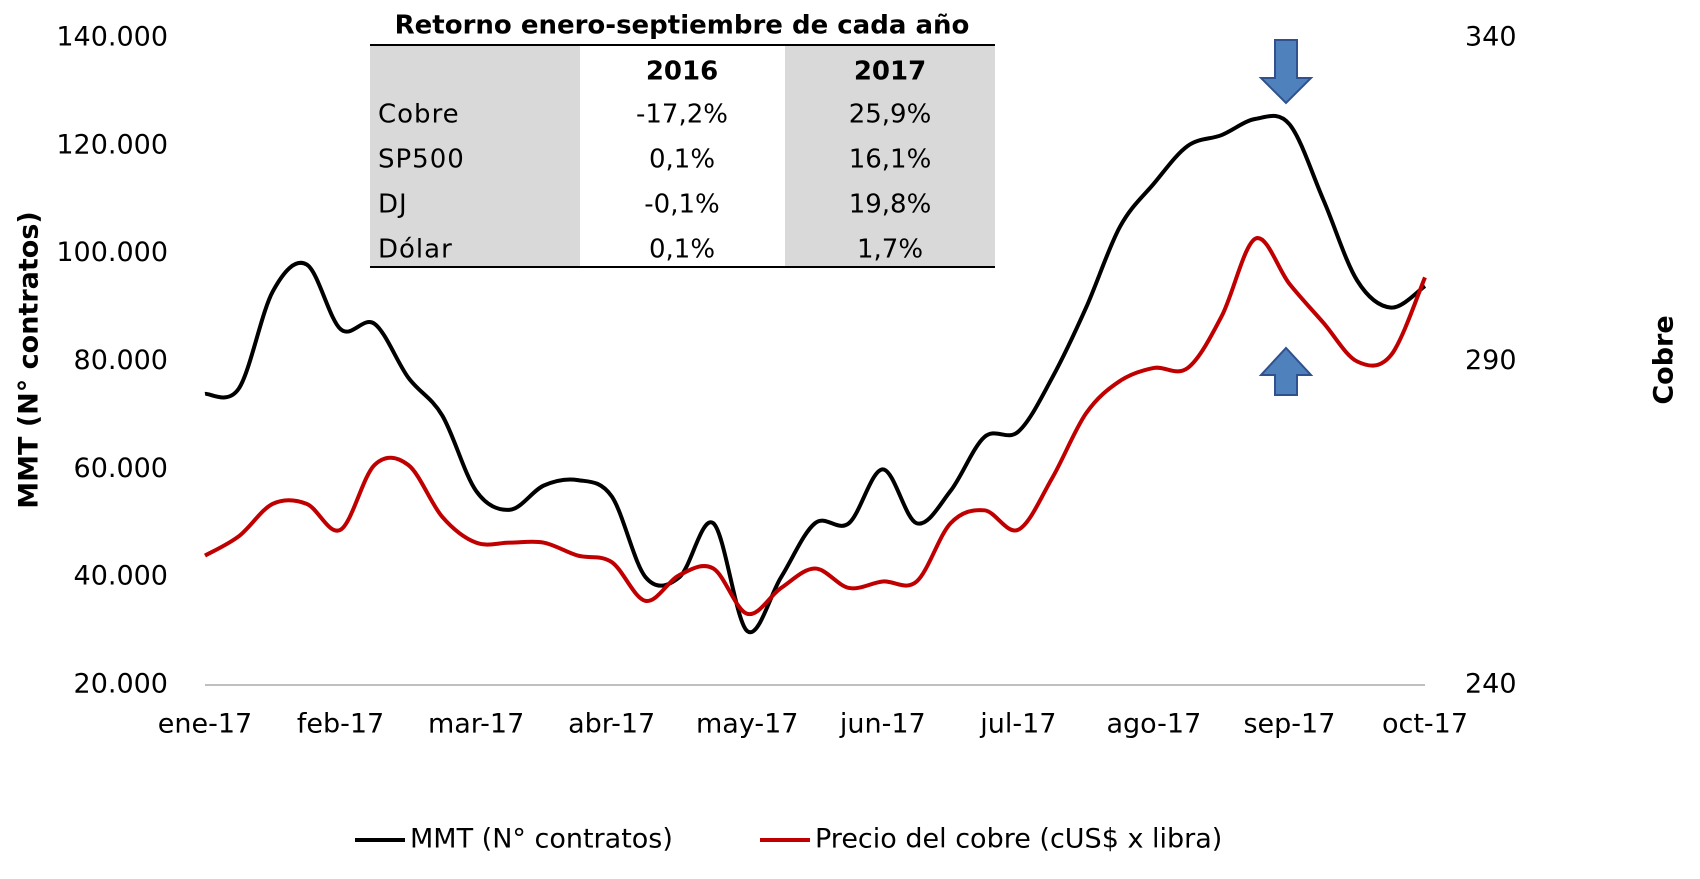 The image size is (1700, 879). What do you see at coordinates (890, 72) in the screenshot?
I see `table-column-header: 2017` at bounding box center [890, 72].